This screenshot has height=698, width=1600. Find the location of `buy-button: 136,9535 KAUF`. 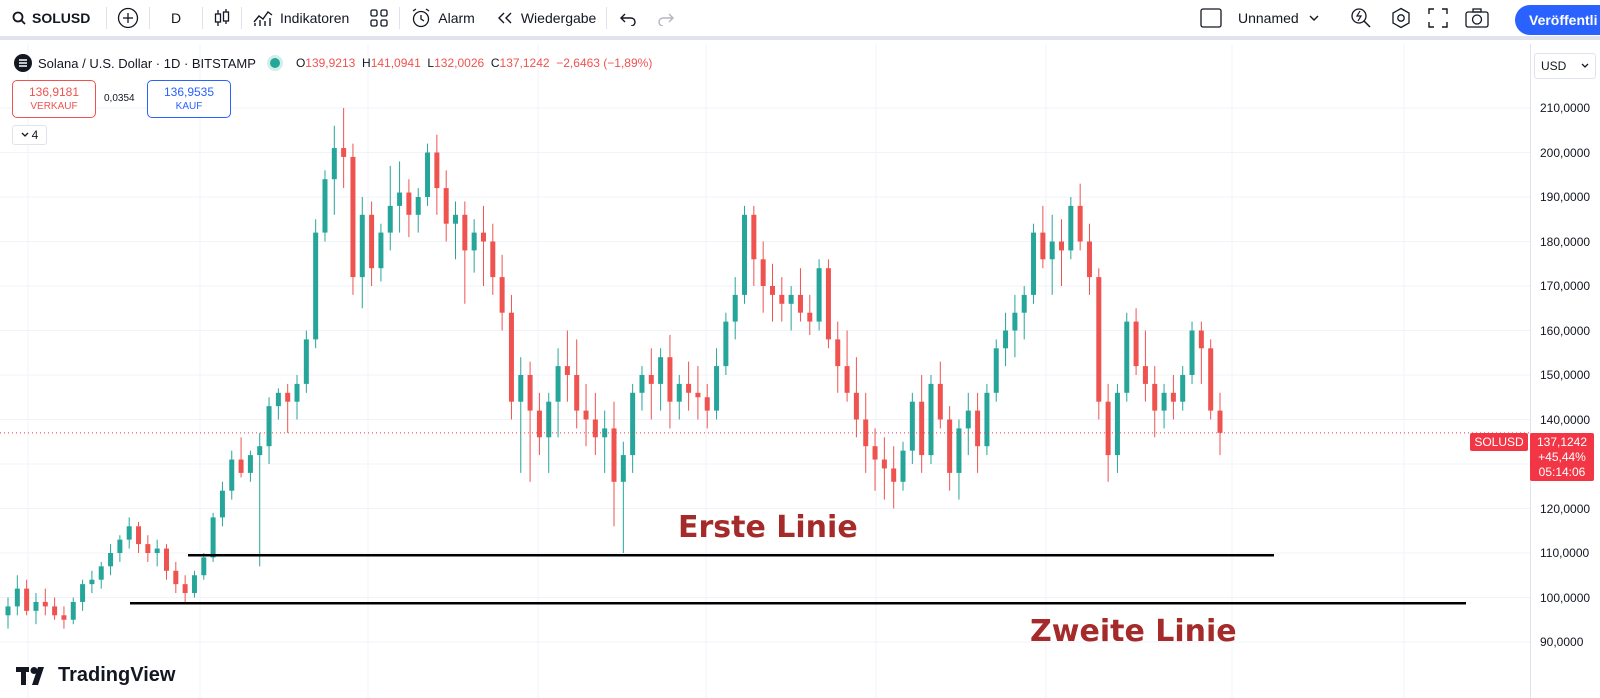

buy-button: 136,9535 KAUF is located at coordinates (189, 99).